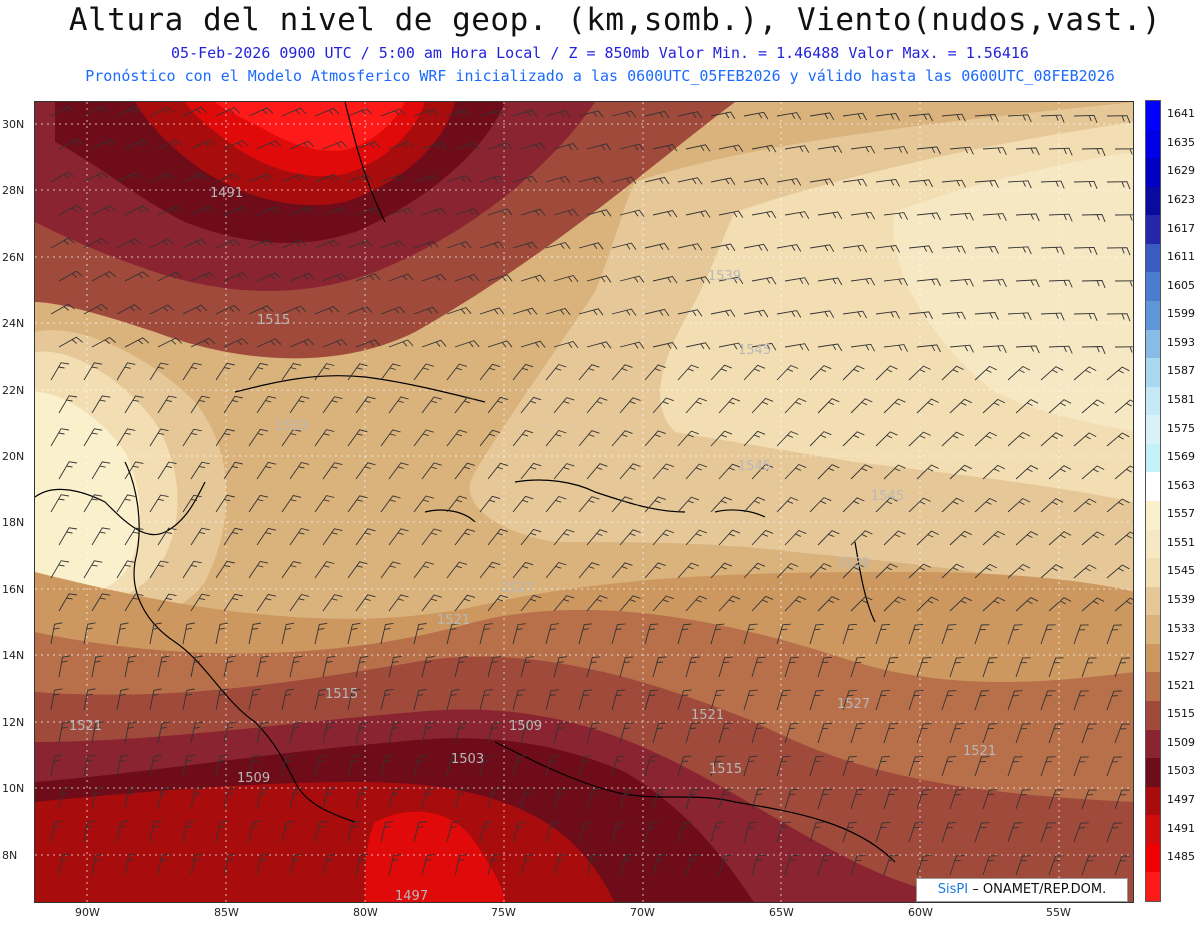 The width and height of the screenshot is (1200, 927). What do you see at coordinates (1181, 485) in the screenshot?
I see `colorbar-label: 1563` at bounding box center [1181, 485].